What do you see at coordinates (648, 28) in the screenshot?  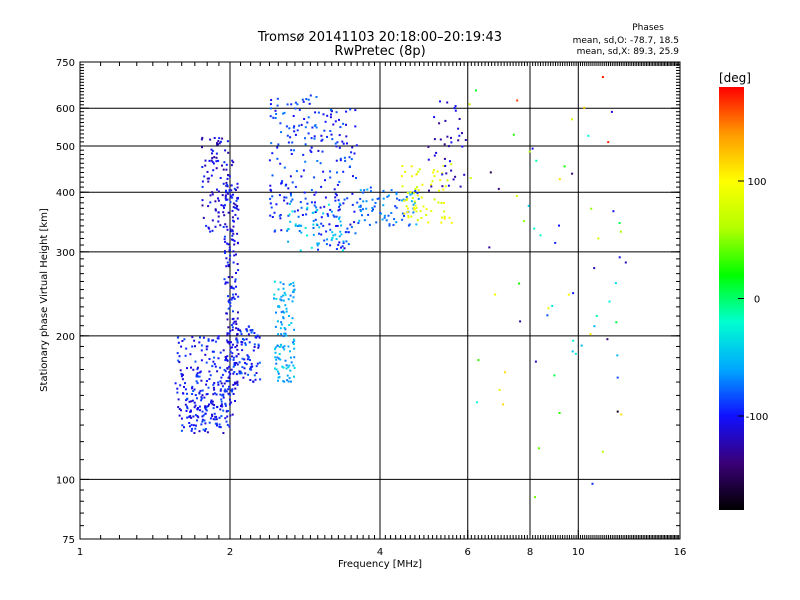 I see `stats-heading: Phases` at bounding box center [648, 28].